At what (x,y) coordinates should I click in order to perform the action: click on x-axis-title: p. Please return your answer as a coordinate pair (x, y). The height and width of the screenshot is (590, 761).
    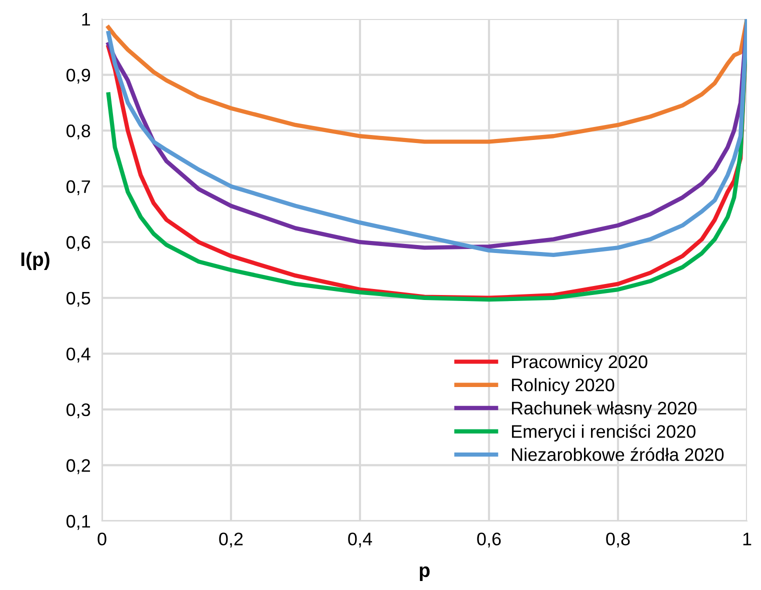
    Looking at the image, I should click on (425, 573).